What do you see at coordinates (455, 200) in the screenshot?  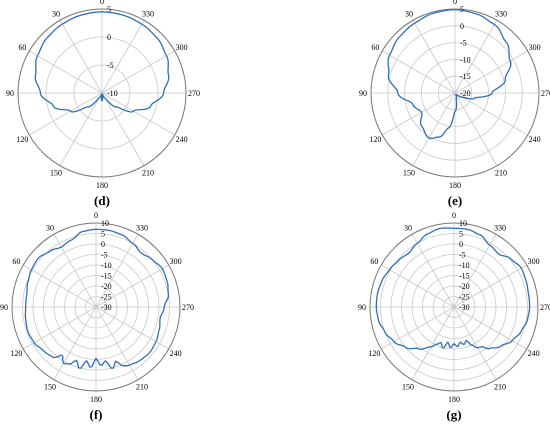 I see `subplot-caption: (e)` at bounding box center [455, 200].